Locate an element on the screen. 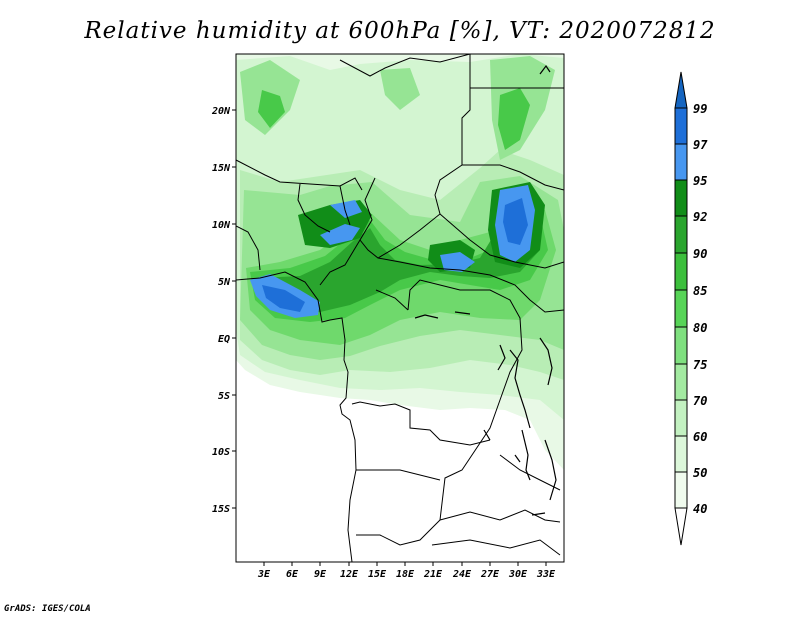 The width and height of the screenshot is (800, 618). lat-label: 15S is located at coordinates (221, 509).